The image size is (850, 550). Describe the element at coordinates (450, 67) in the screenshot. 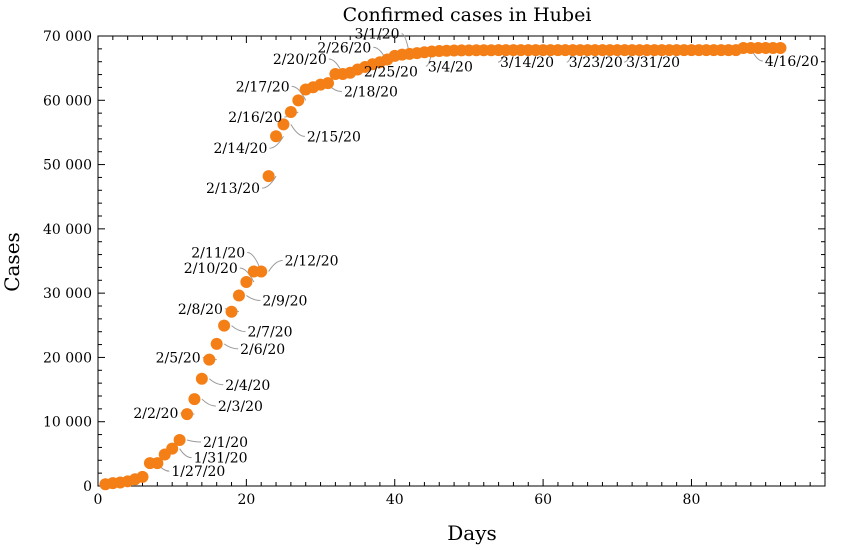

I see `annotation-label: 3/4/20` at that location.